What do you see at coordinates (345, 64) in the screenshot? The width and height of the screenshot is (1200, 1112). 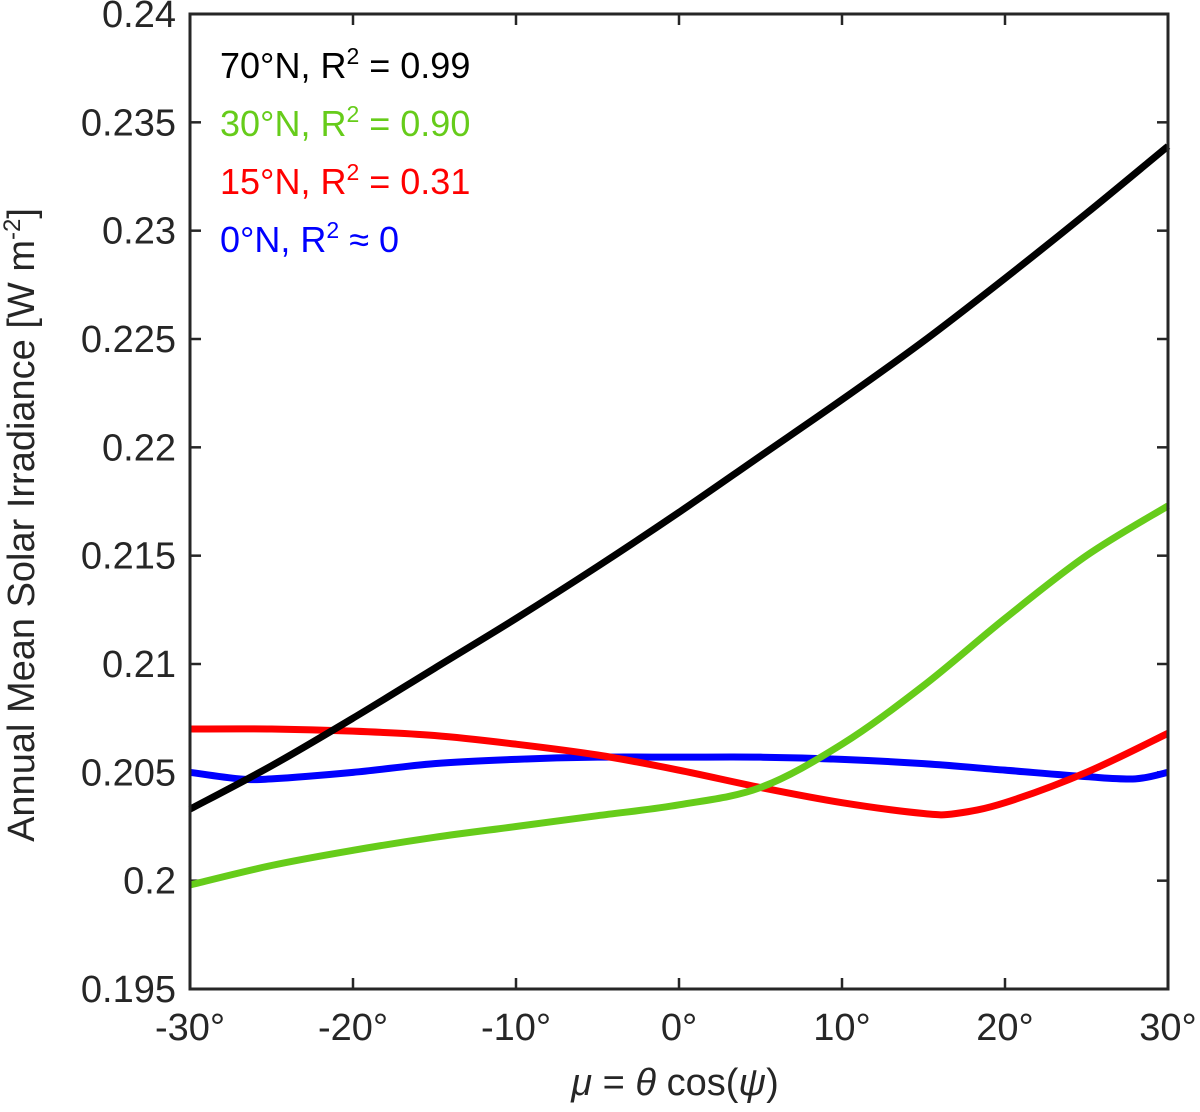 I see `legend-entry: 70°N, R2 = 0.99` at bounding box center [345, 64].